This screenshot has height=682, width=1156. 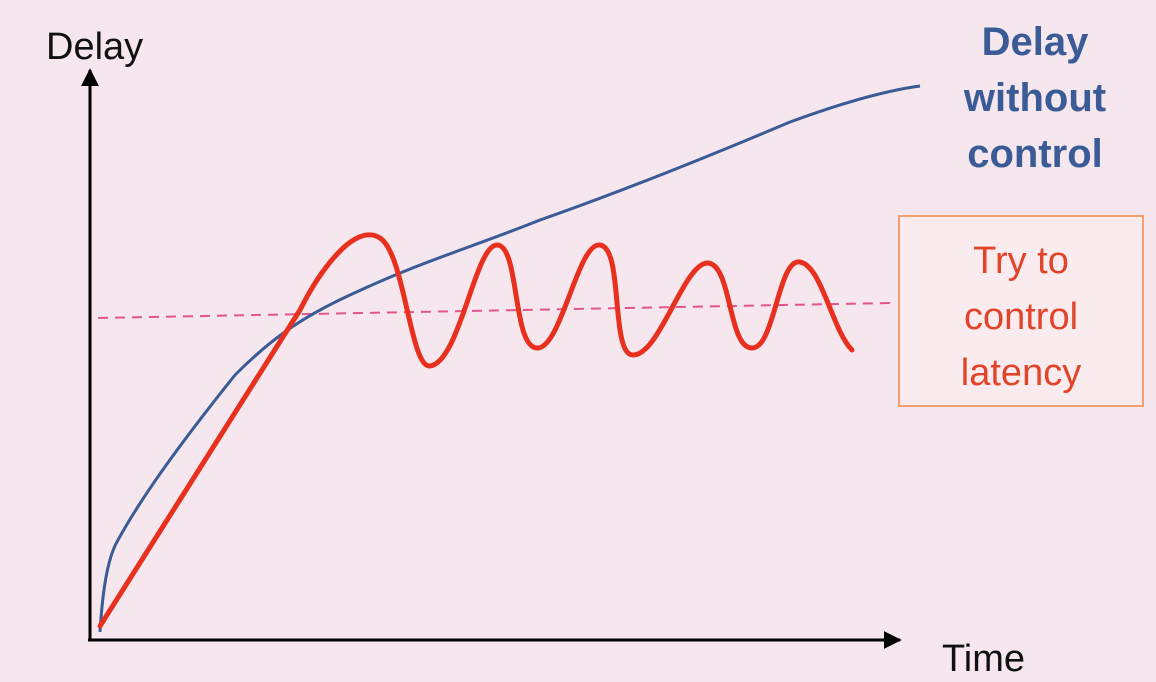 I want to click on annotation-text: Try to control latency, so click(x=1021, y=317).